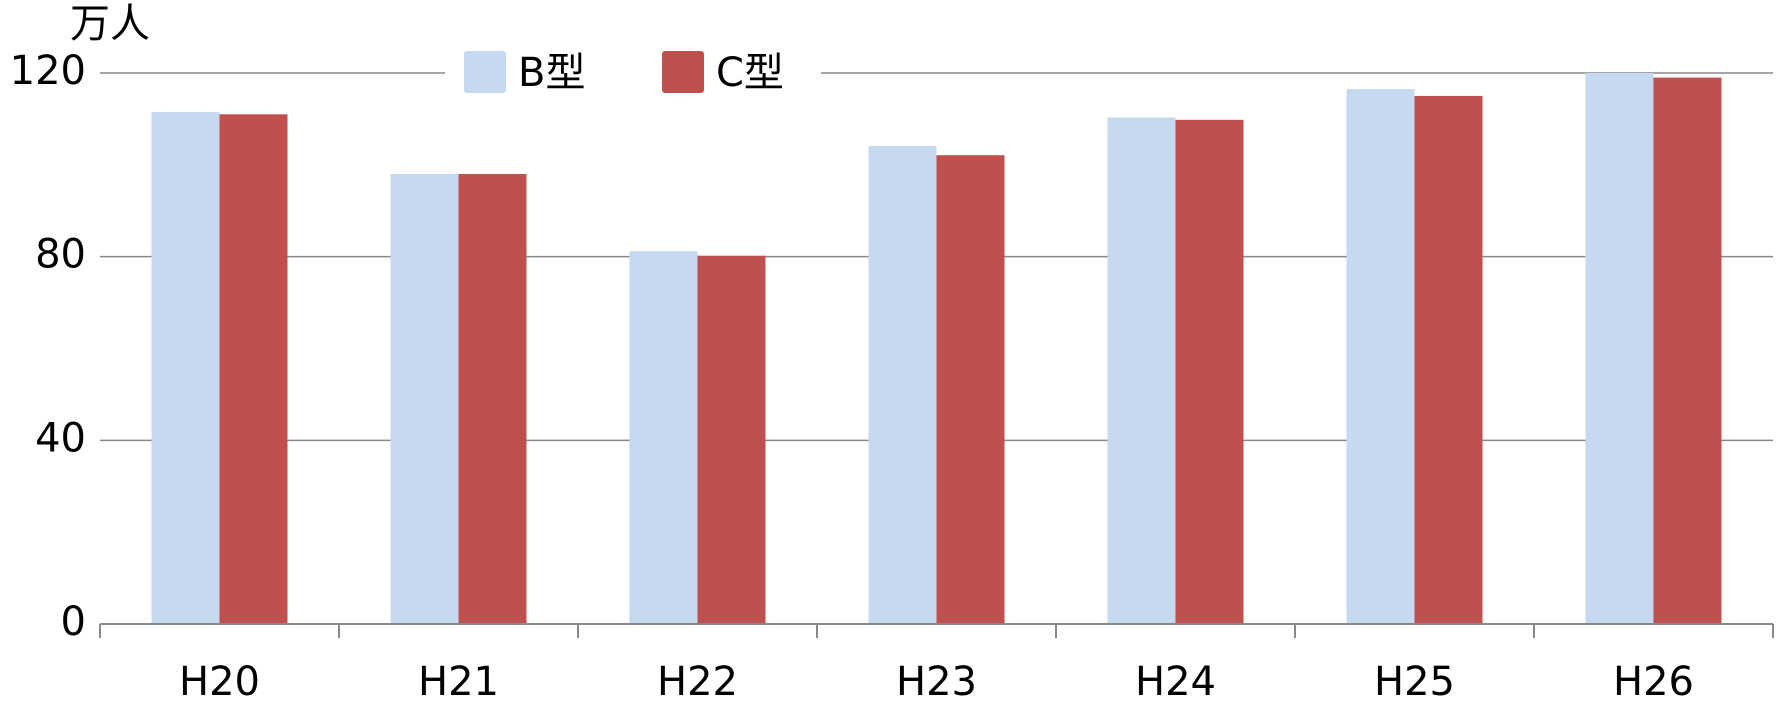 This screenshot has width=1788, height=703. I want to click on y-unit-label: 万人, so click(110, 24).